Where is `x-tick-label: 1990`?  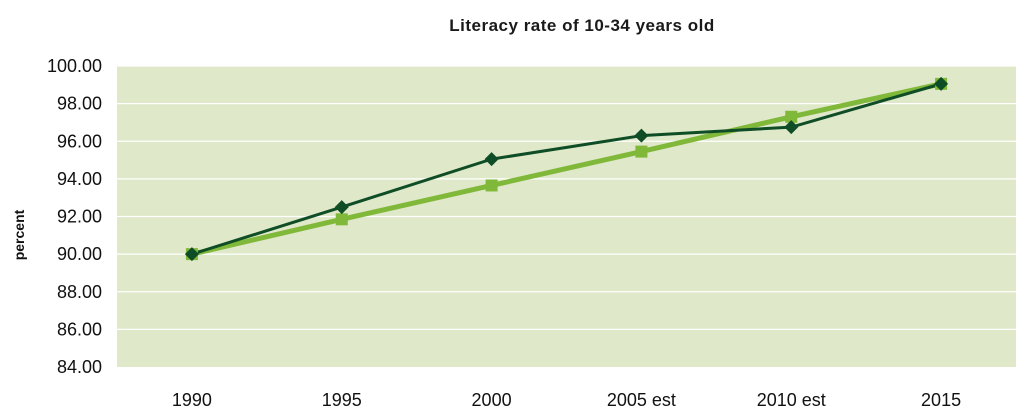
x-tick-label: 1990 is located at coordinates (192, 400).